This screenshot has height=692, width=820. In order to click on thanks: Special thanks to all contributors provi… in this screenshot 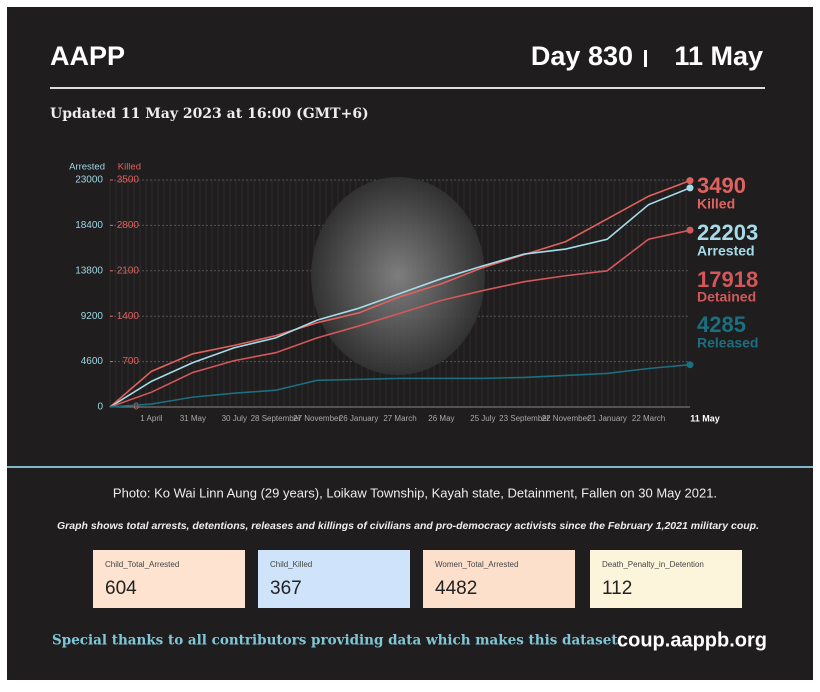, I will do `click(337, 641)`.